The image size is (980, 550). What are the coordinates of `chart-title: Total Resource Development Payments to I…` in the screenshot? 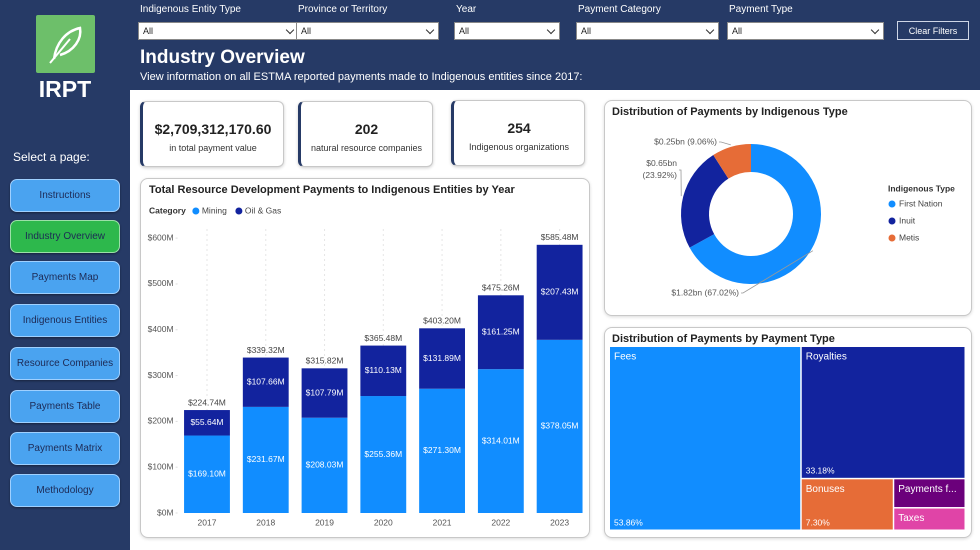 It's located at (332, 190).